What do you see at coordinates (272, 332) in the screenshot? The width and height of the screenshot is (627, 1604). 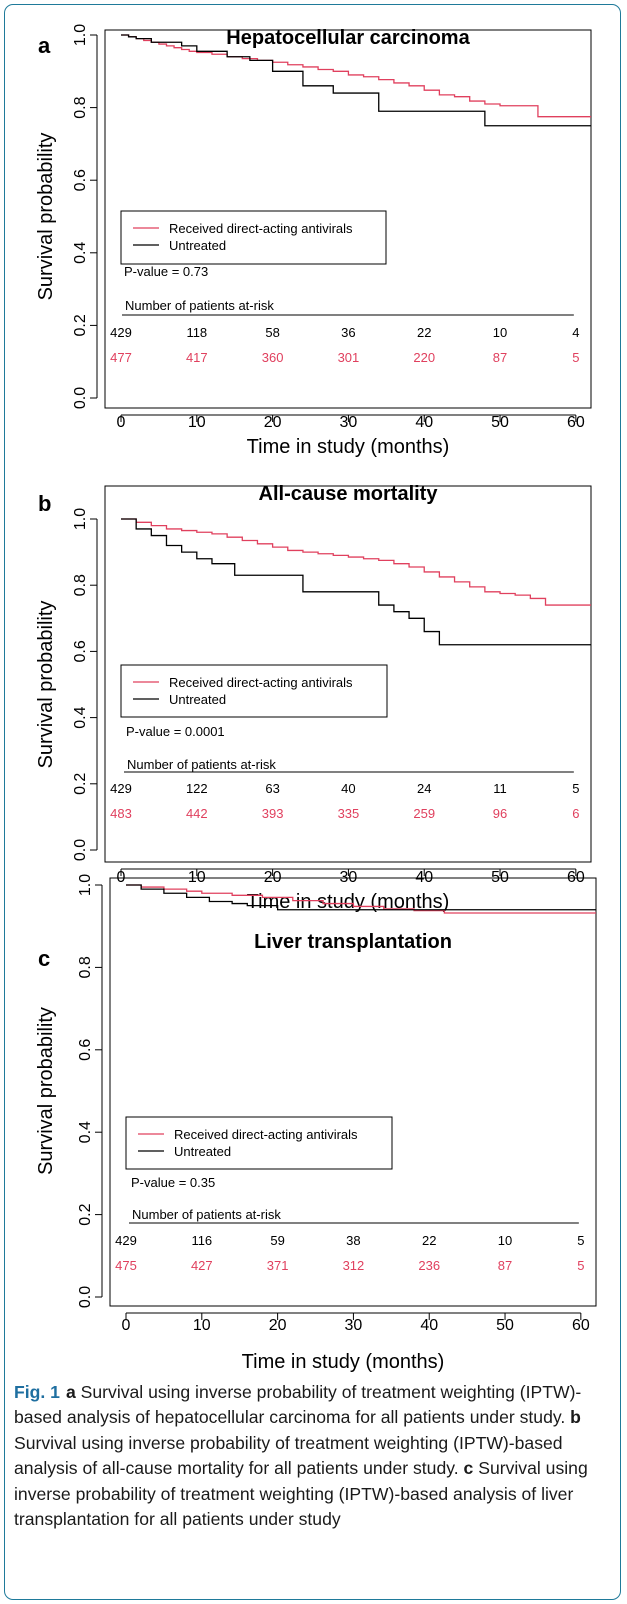 I see `risk-untreated-count: 58` at bounding box center [272, 332].